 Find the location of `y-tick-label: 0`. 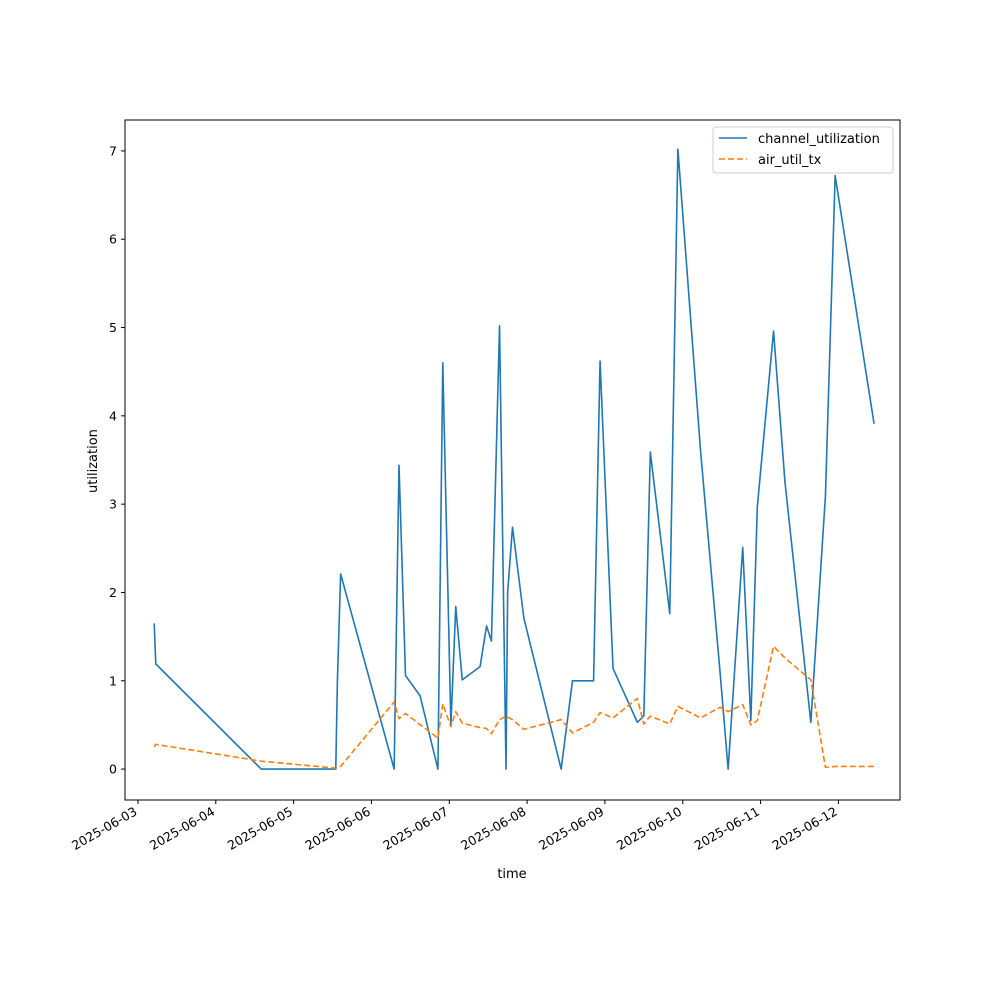

y-tick-label: 0 is located at coordinates (113, 769).